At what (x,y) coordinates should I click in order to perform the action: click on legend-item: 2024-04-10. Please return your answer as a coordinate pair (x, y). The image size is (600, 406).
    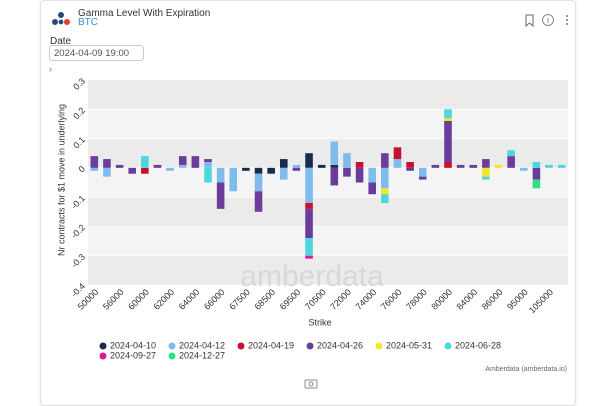
    Looking at the image, I should click on (128, 345).